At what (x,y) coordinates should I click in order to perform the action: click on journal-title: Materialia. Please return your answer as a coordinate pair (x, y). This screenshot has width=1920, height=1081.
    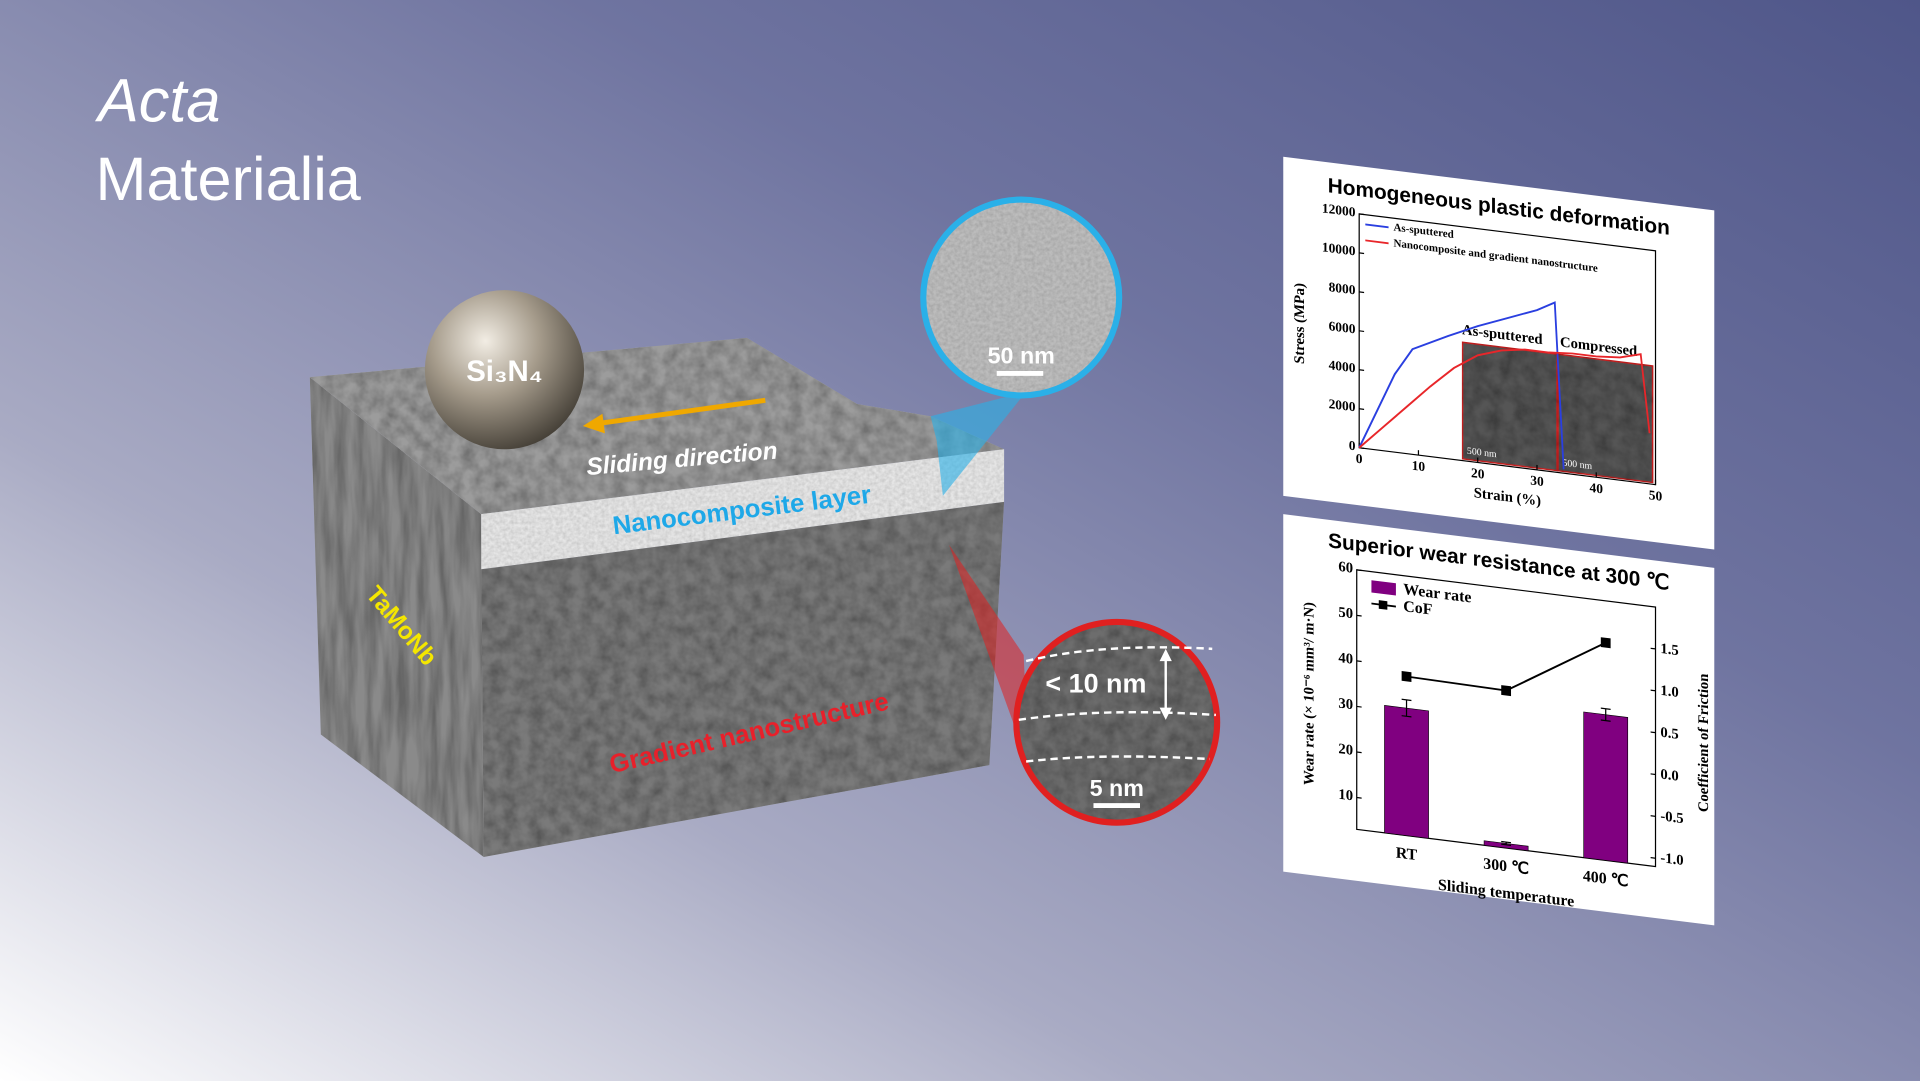
    Looking at the image, I should click on (229, 179).